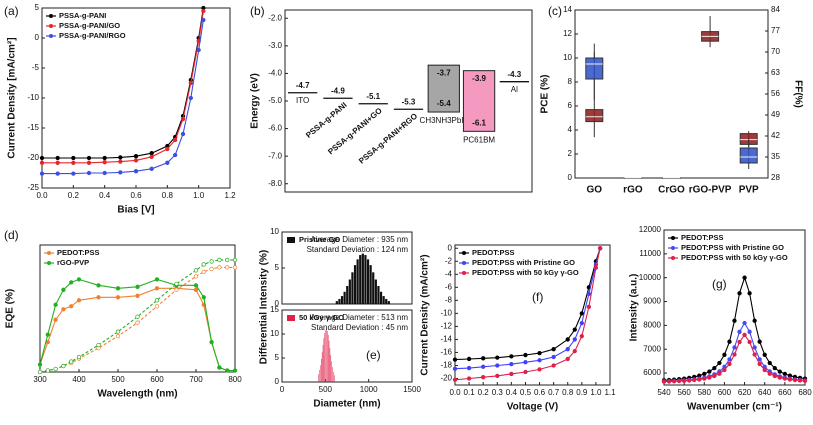  I want to click on legend-label: PEDOT:PSS with Pristine GO, so click(732, 247).